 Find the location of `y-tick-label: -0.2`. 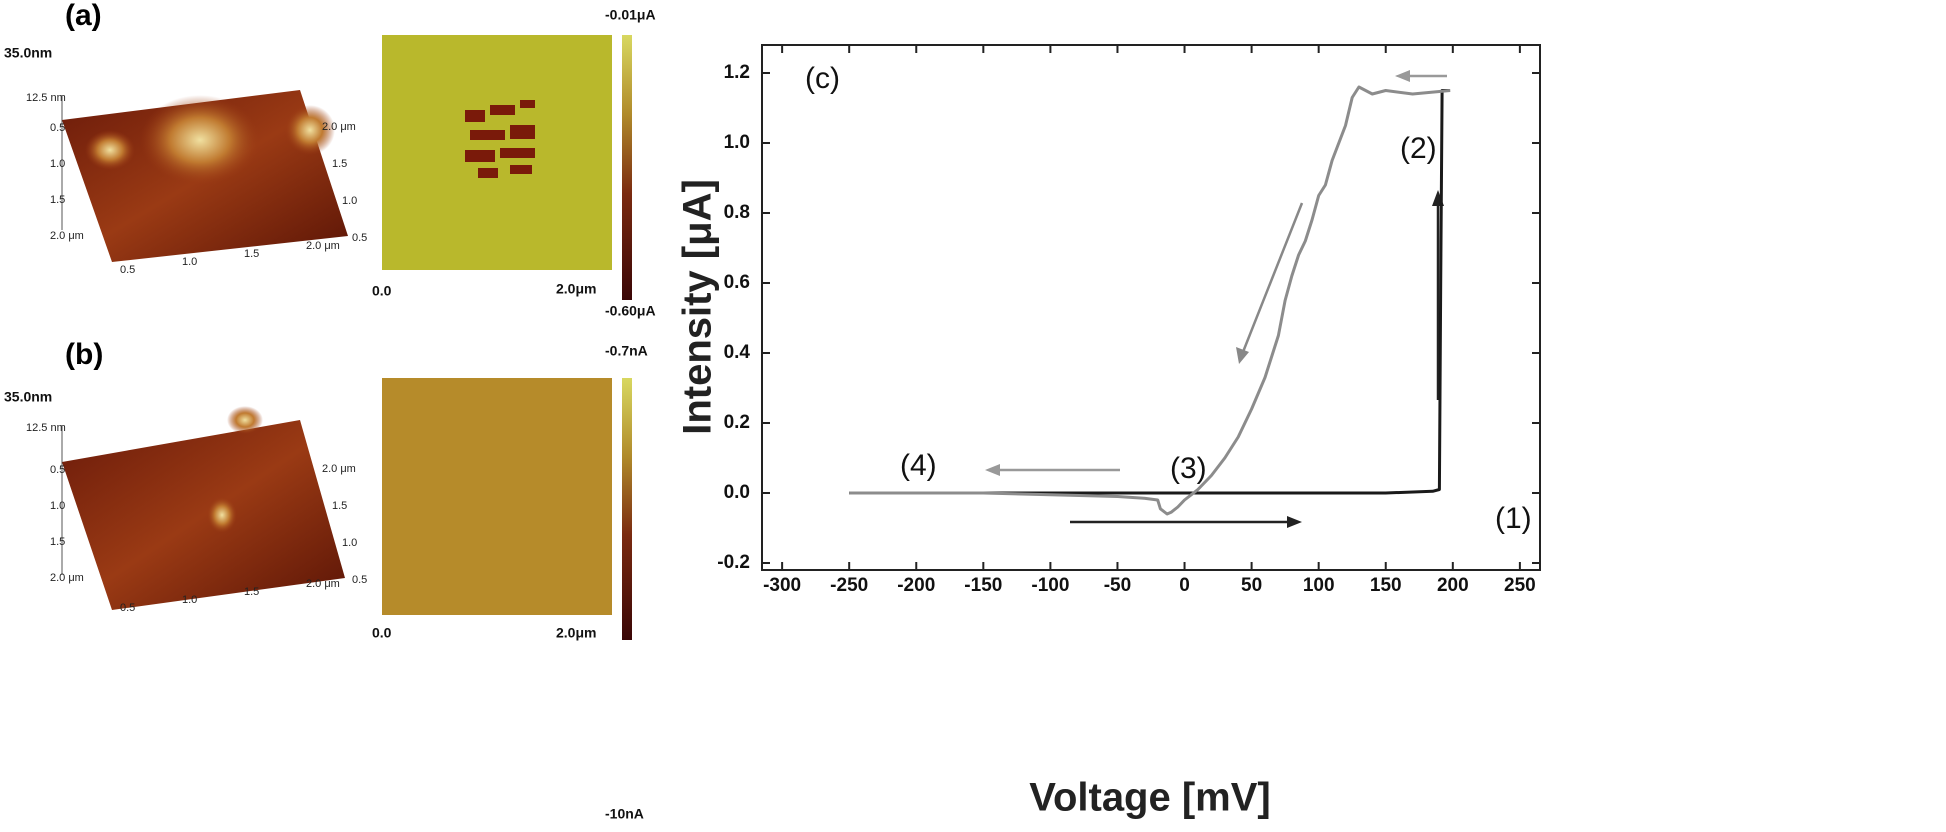

y-tick-label: -0.2 is located at coordinates (733, 562).